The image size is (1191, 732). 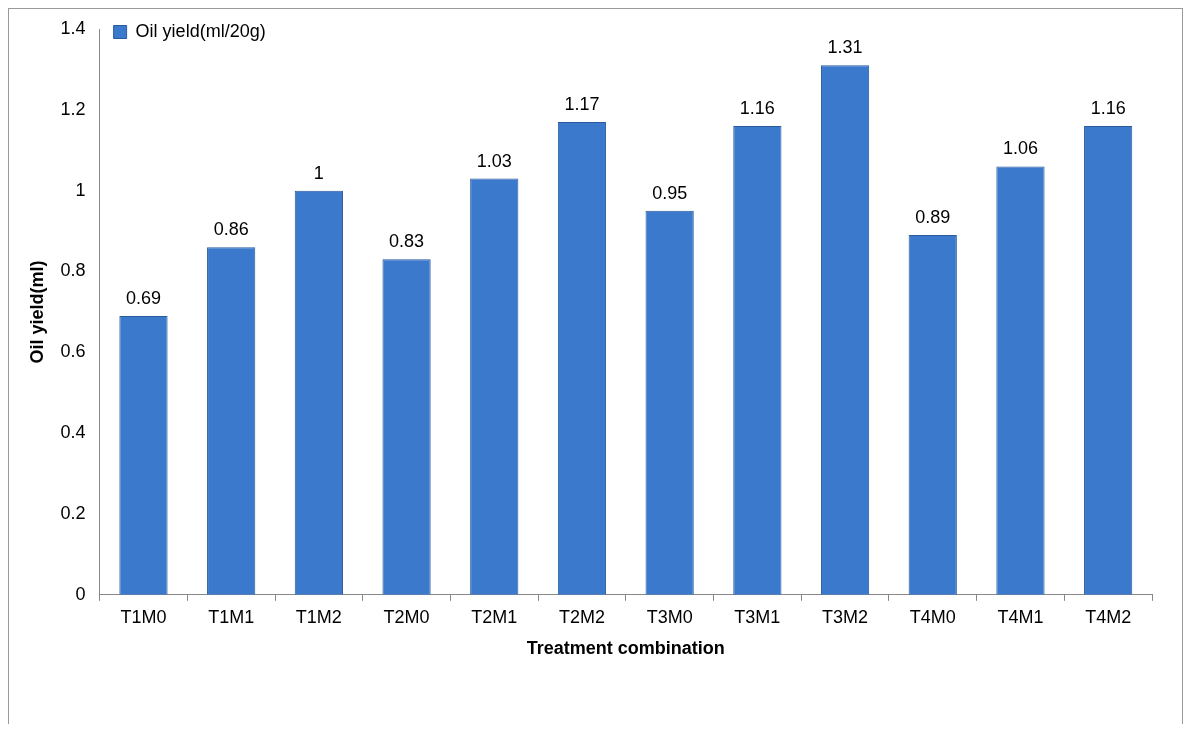 What do you see at coordinates (36, 312) in the screenshot?
I see `y-axis-title: Oil yield(ml)` at bounding box center [36, 312].